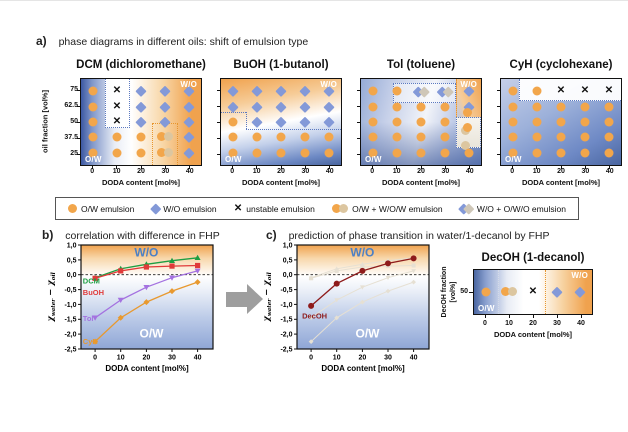 The height and width of the screenshot is (432, 628). What do you see at coordinates (183, 208) in the screenshot?
I see `legend-item-wo: W/O emulsion` at bounding box center [183, 208].